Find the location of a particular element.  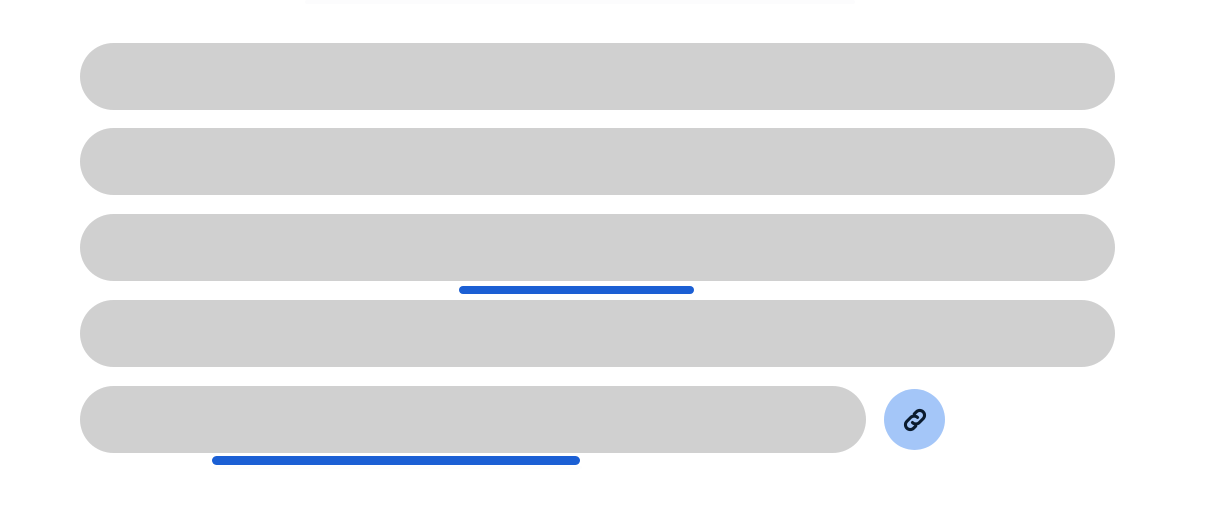

bottom-edge-fade is located at coordinates (397, 467).